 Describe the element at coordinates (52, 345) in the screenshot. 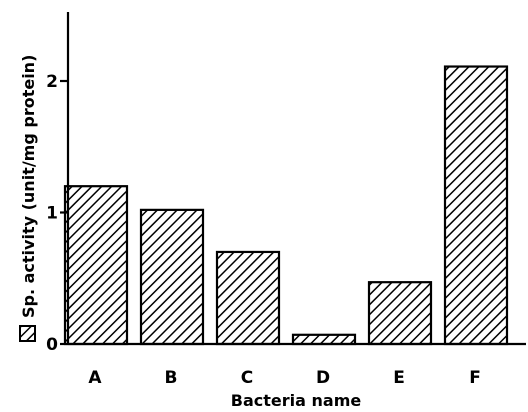

I see `y-tick-label-0: 0` at that location.